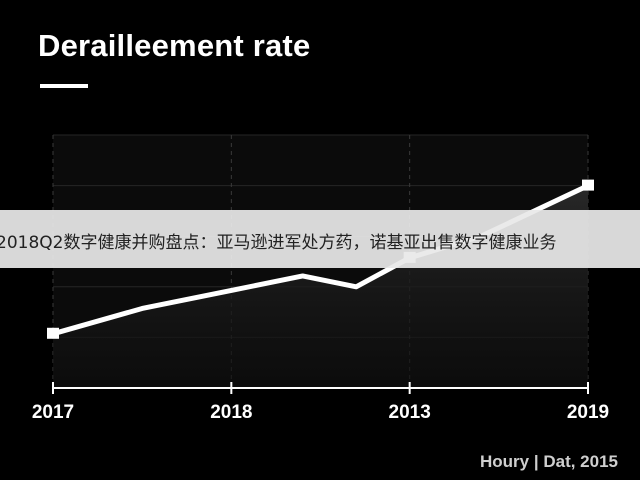 Image resolution: width=640 pixels, height=480 pixels. Describe the element at coordinates (588, 412) in the screenshot. I see `x-tick-label: 2019` at that location.